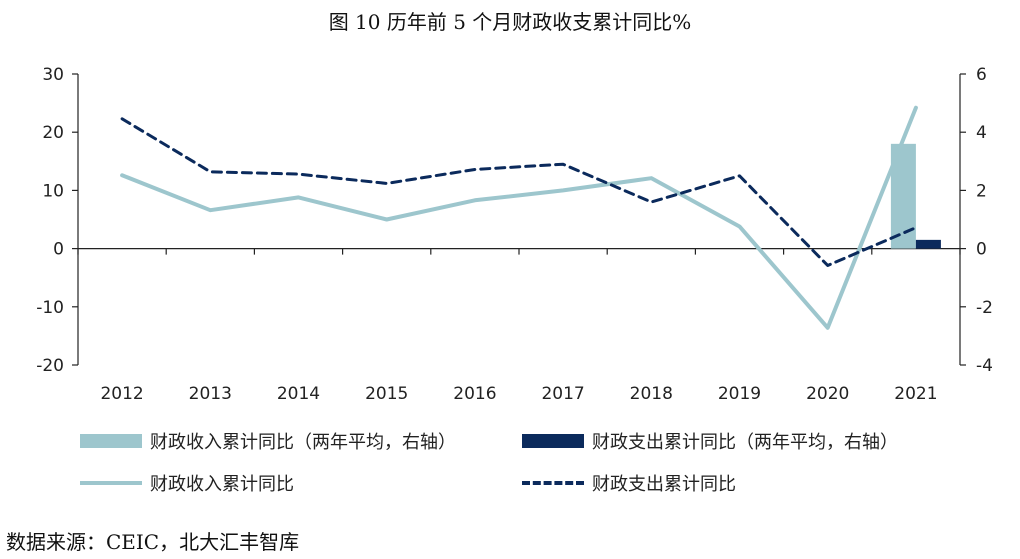 The width and height of the screenshot is (1020, 559). What do you see at coordinates (121, 394) in the screenshot?
I see `x-tick-label: 2012` at bounding box center [121, 394].